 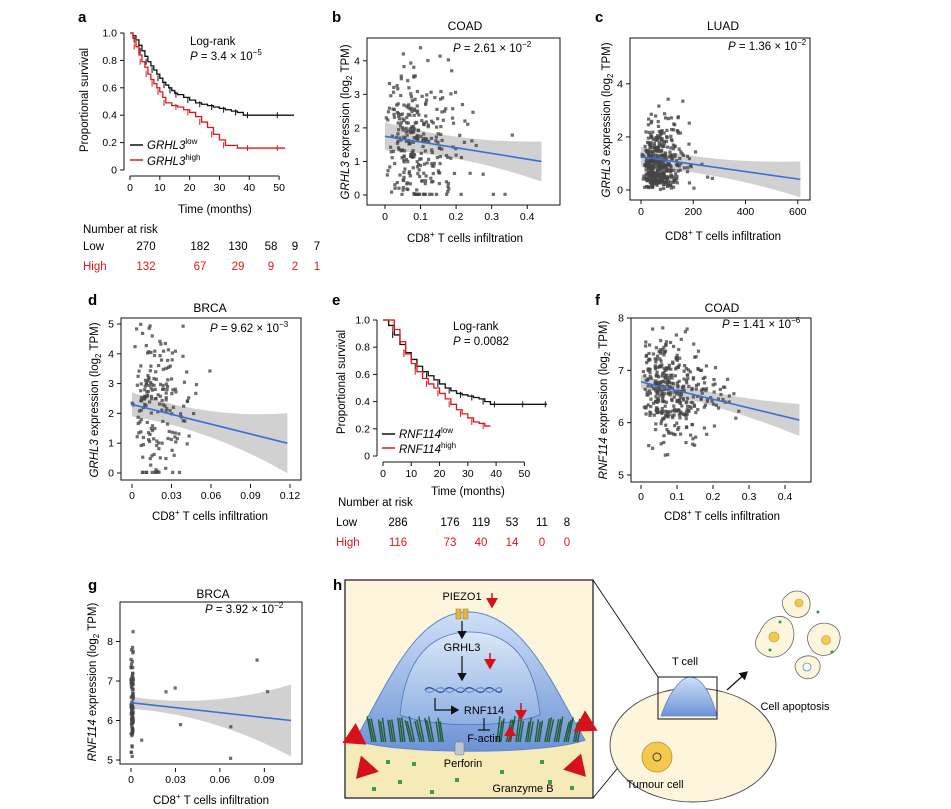 What do you see at coordinates (737, 681) in the screenshot?
I see `arrow-icon` at bounding box center [737, 681].